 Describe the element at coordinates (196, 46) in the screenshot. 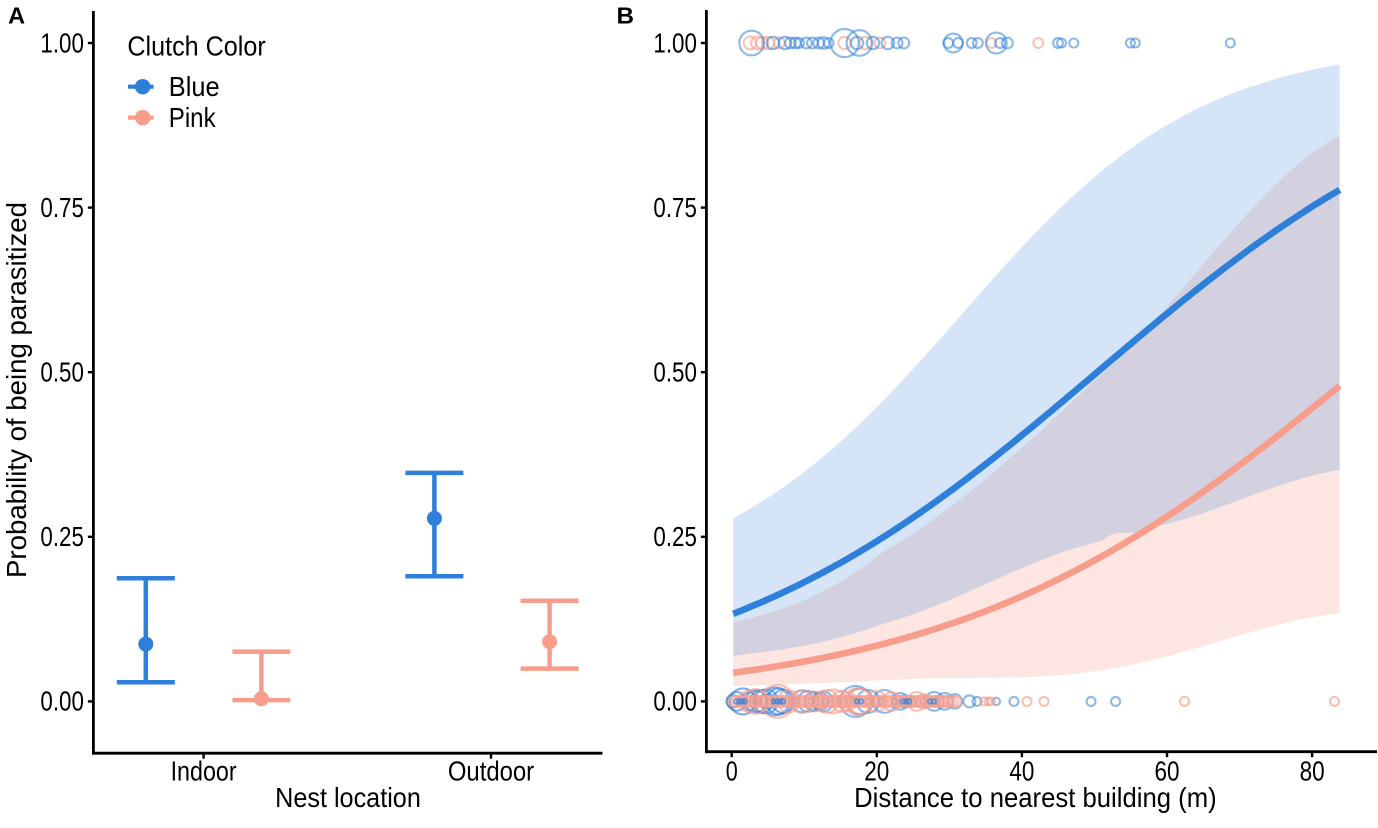

I see `svg-text: Clutch Color` at that location.